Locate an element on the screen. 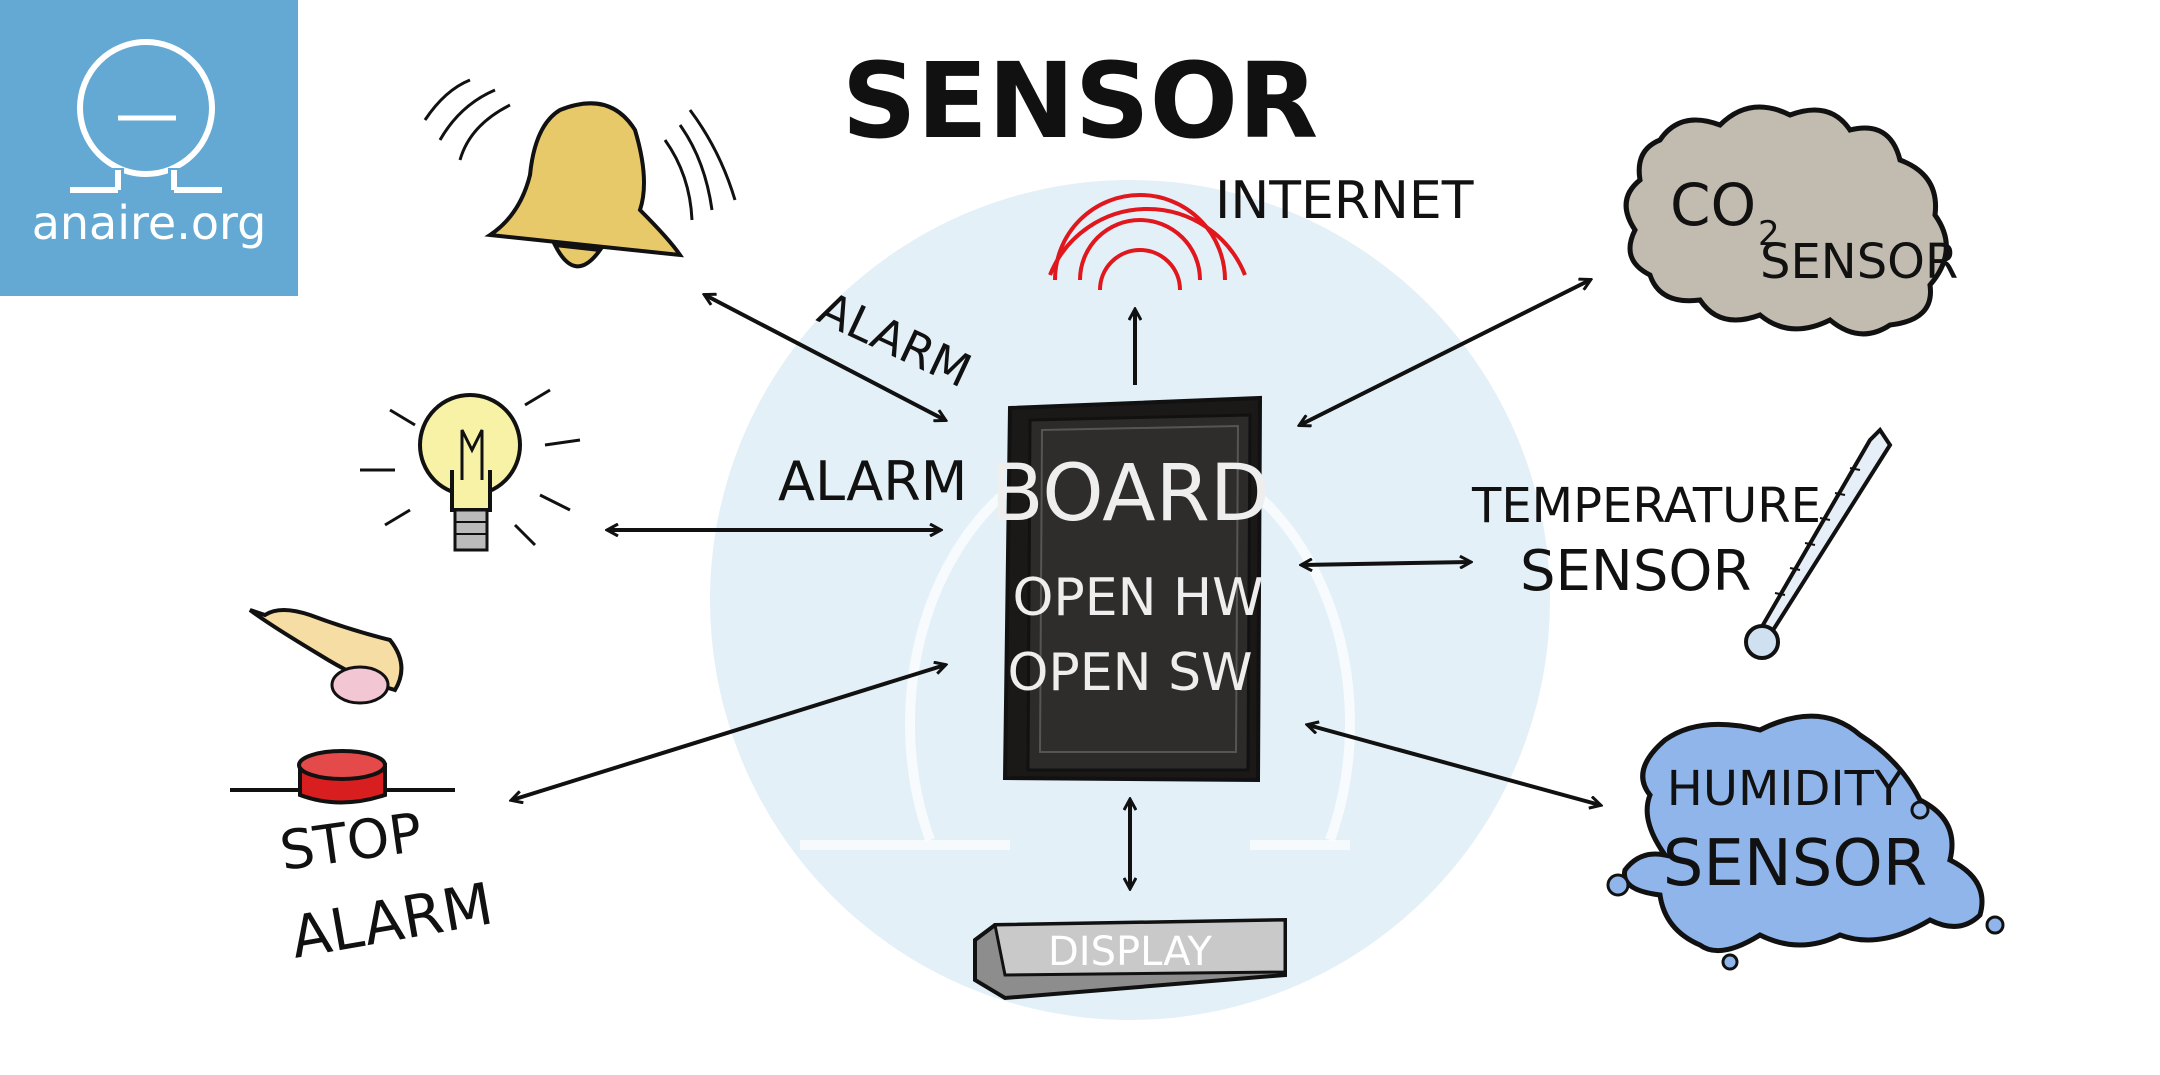  stop-alarm-label-2: ALARM is located at coordinates (392, 921).